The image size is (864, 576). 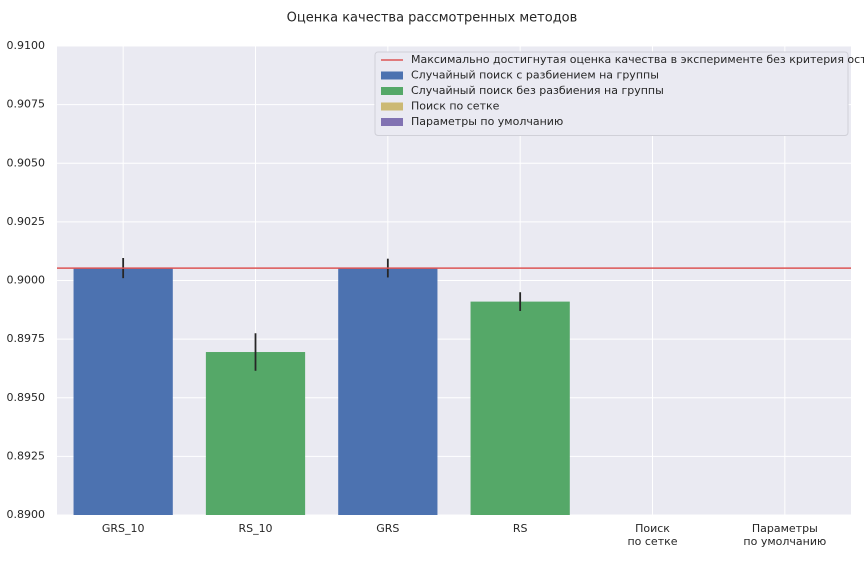 What do you see at coordinates (388, 528) in the screenshot?
I see `x-tick-label: GRS` at bounding box center [388, 528].